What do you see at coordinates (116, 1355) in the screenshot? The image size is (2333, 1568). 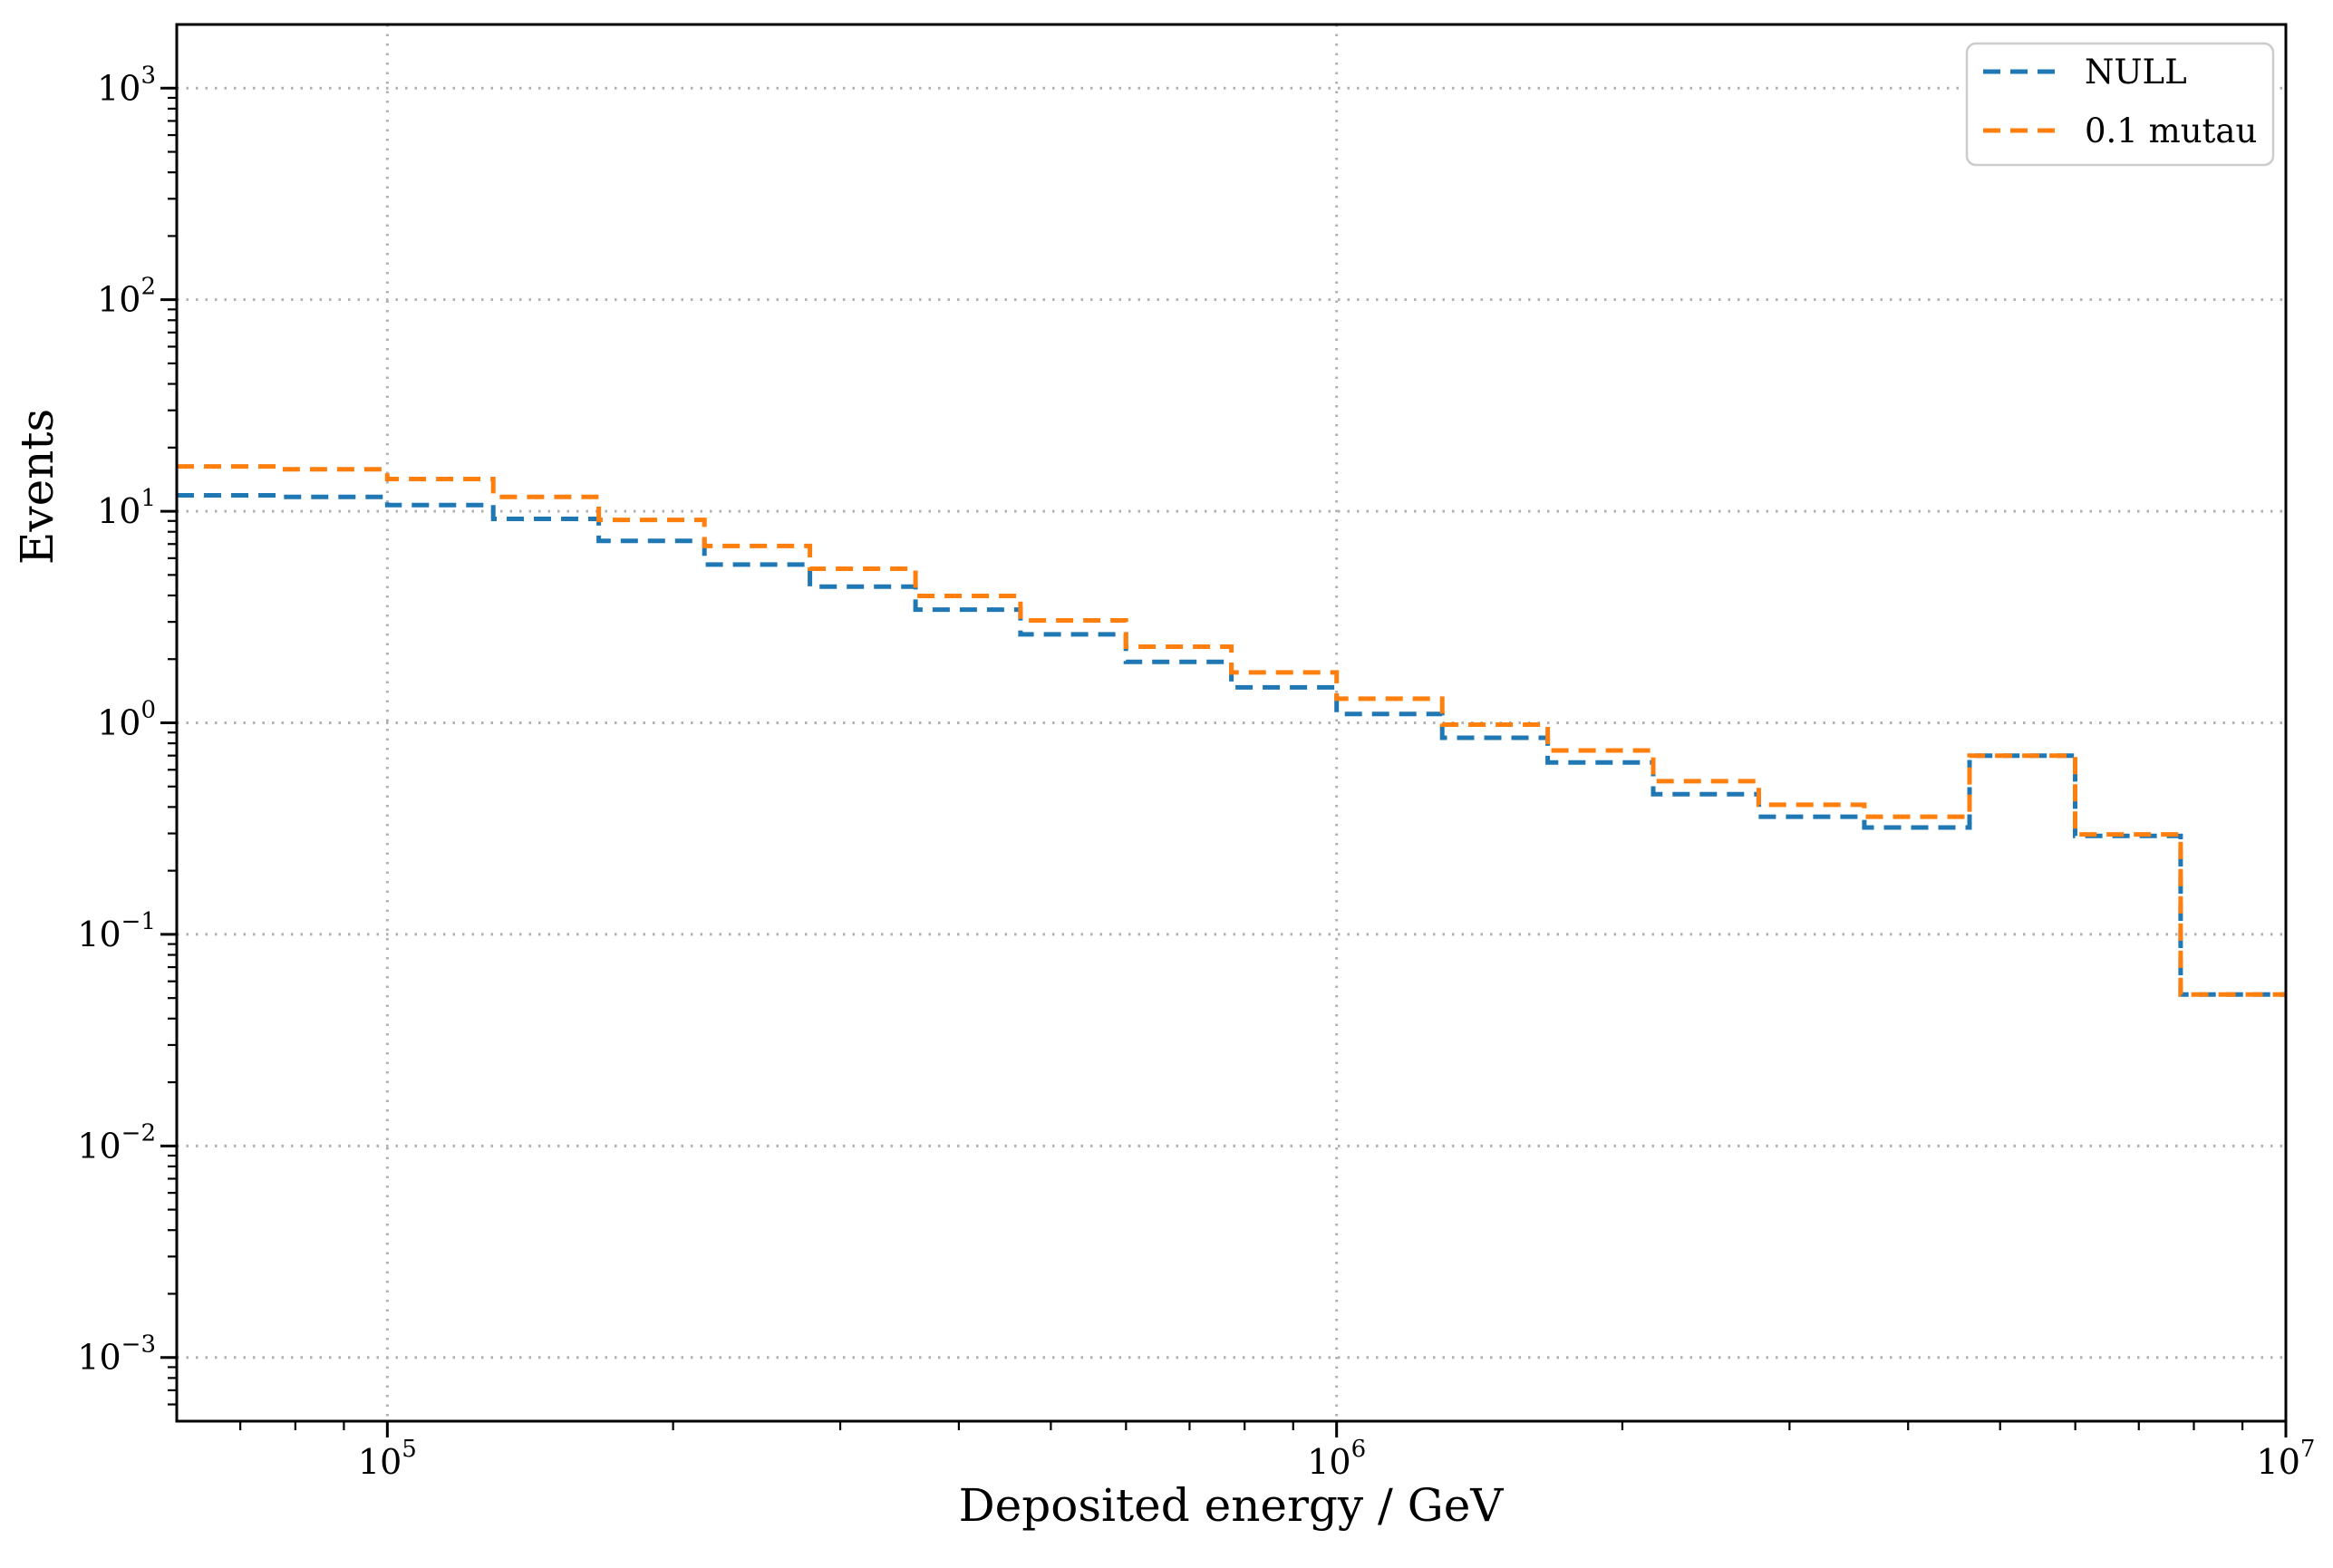 I see `y-tick-label: 10⁻³` at bounding box center [116, 1355].